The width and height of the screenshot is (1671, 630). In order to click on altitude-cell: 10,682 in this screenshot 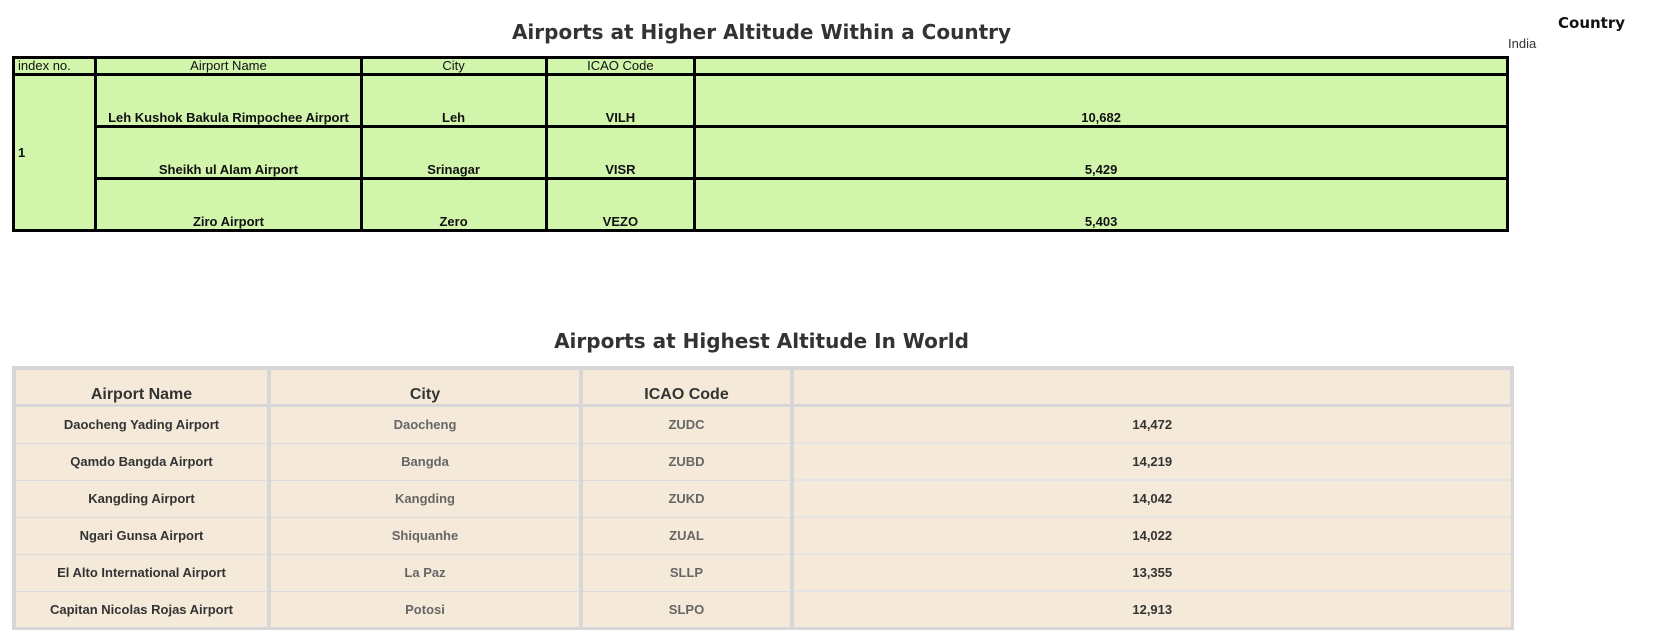, I will do `click(1101, 100)`.